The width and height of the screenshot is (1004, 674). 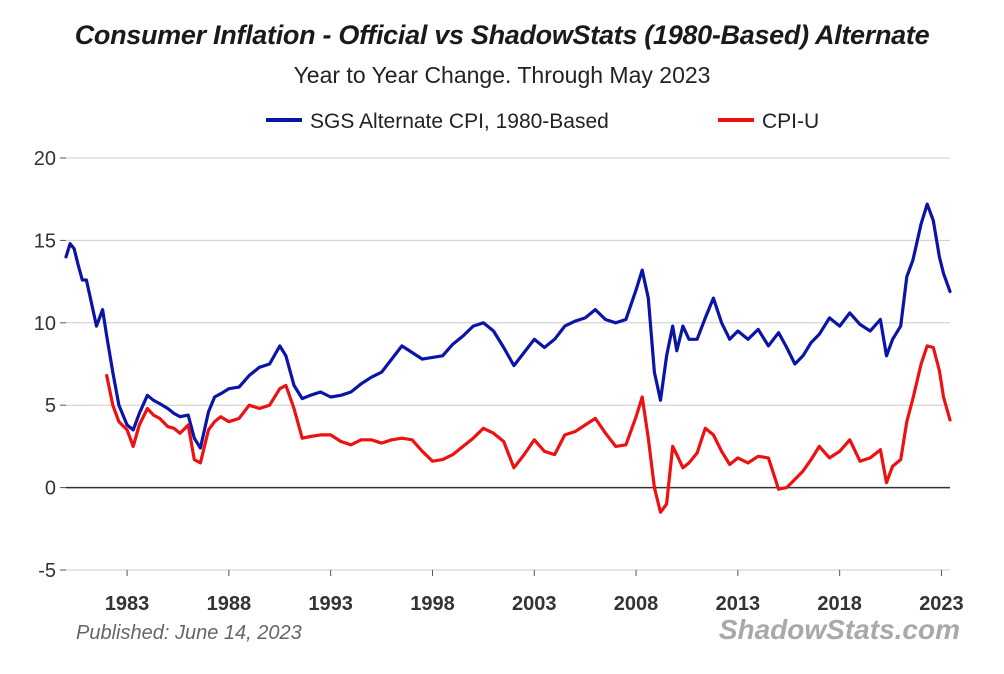 I want to click on x-tick-label: 2003, so click(x=534, y=604).